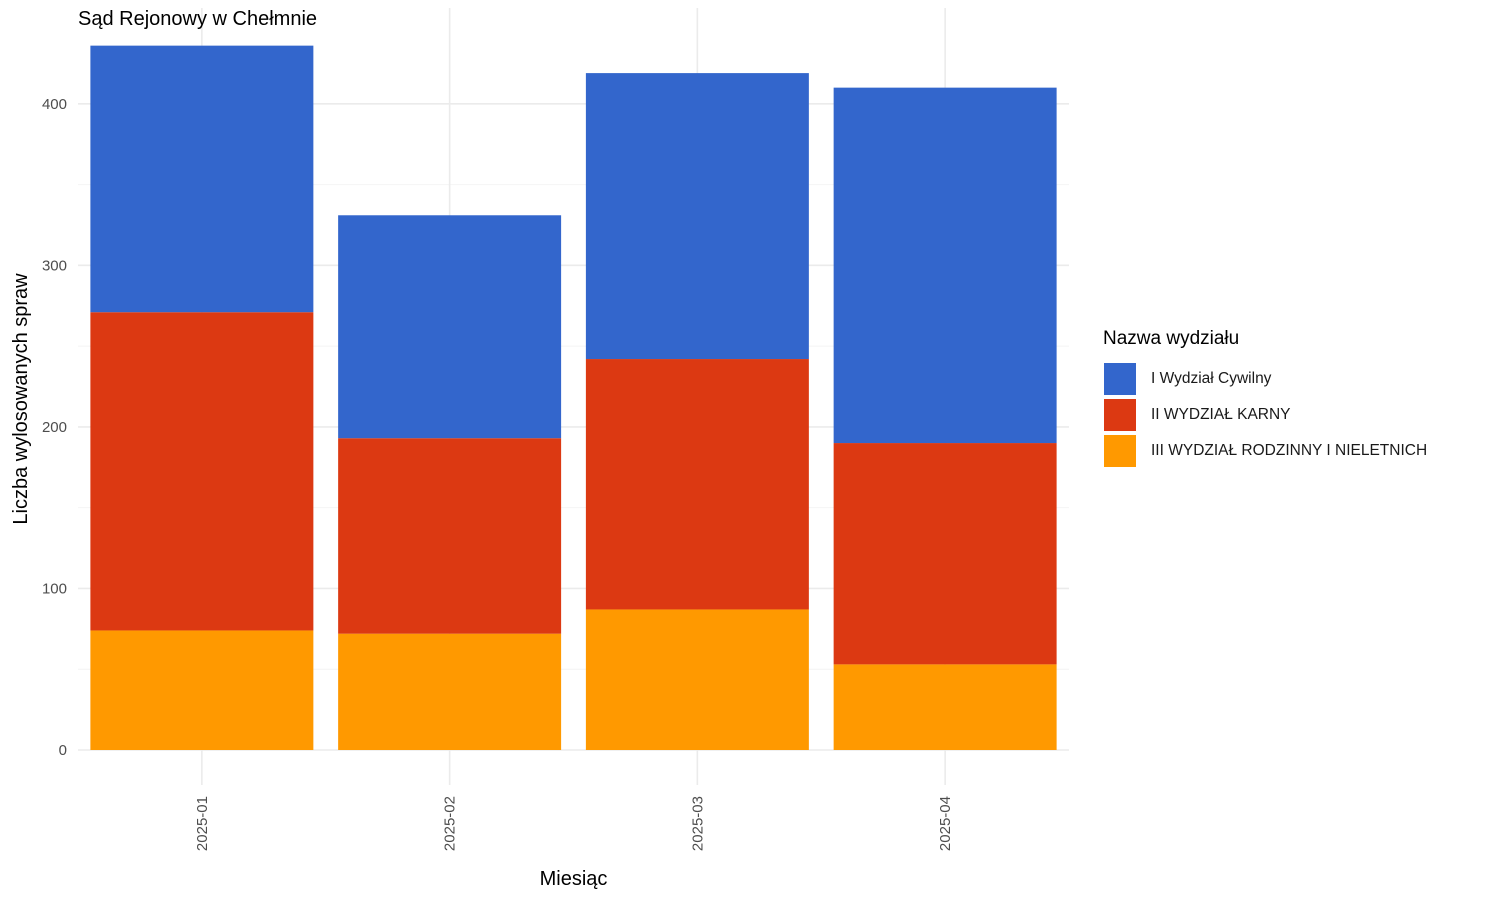  What do you see at coordinates (945, 823) in the screenshot?
I see `x-tick-label: 2025-04` at bounding box center [945, 823].